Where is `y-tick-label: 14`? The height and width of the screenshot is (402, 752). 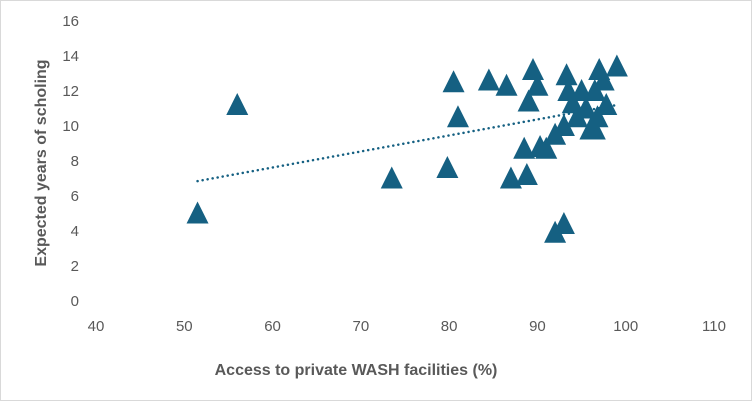 y-tick-label: 14 is located at coordinates (70, 56).